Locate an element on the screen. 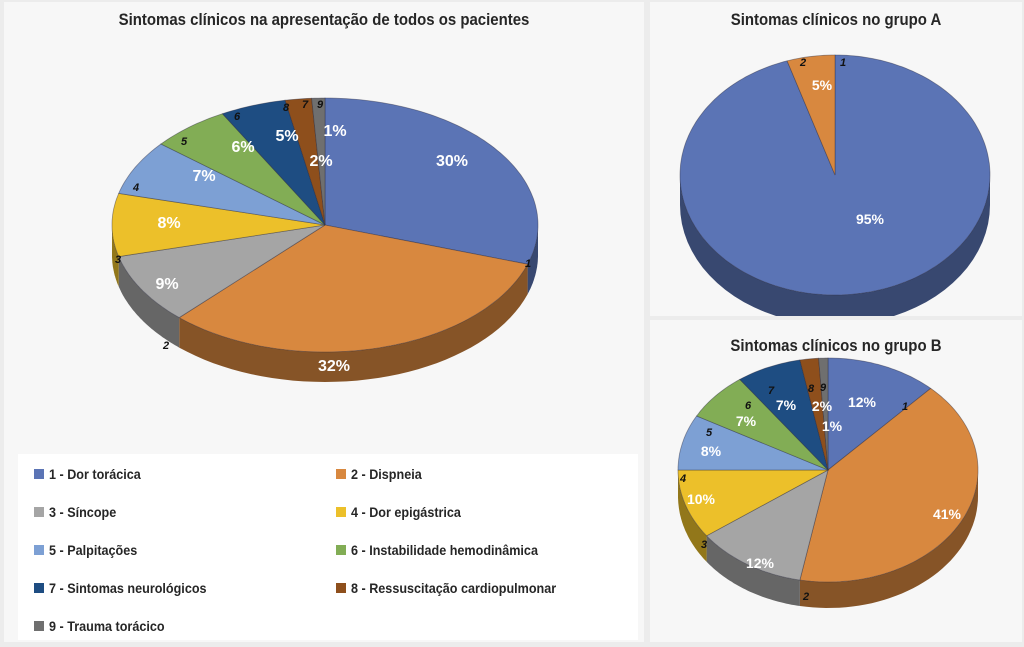 Image resolution: width=1024 pixels, height=647 pixels. pie-chart-group-b: 12% 141%212%310%48%57%6 7%72%81%9 is located at coordinates (828, 482).